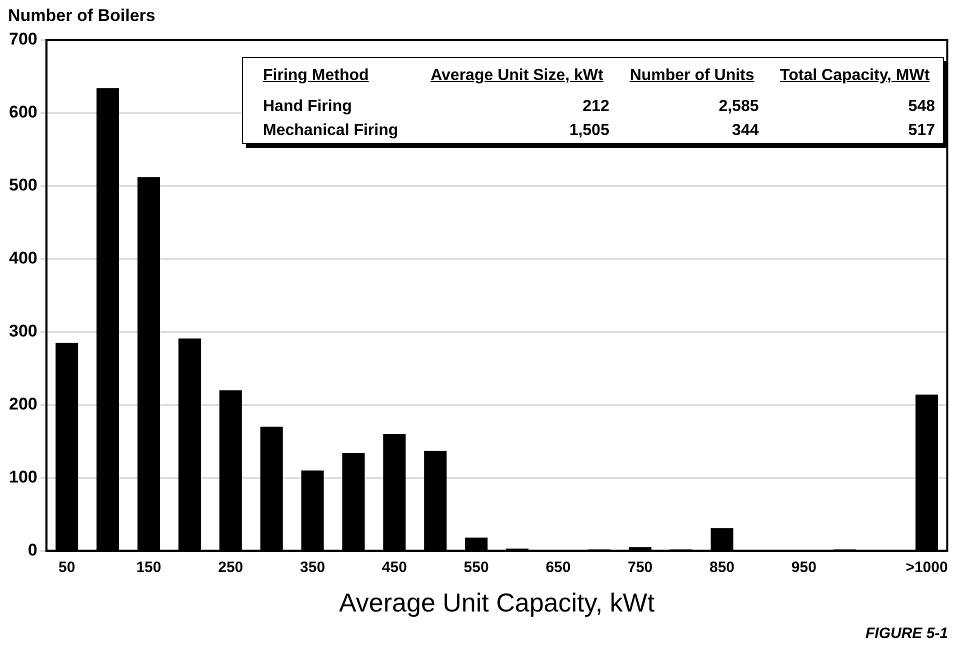 The width and height of the screenshot is (956, 646). Describe the element at coordinates (23, 331) in the screenshot. I see `y-tick-label: 300` at that location.